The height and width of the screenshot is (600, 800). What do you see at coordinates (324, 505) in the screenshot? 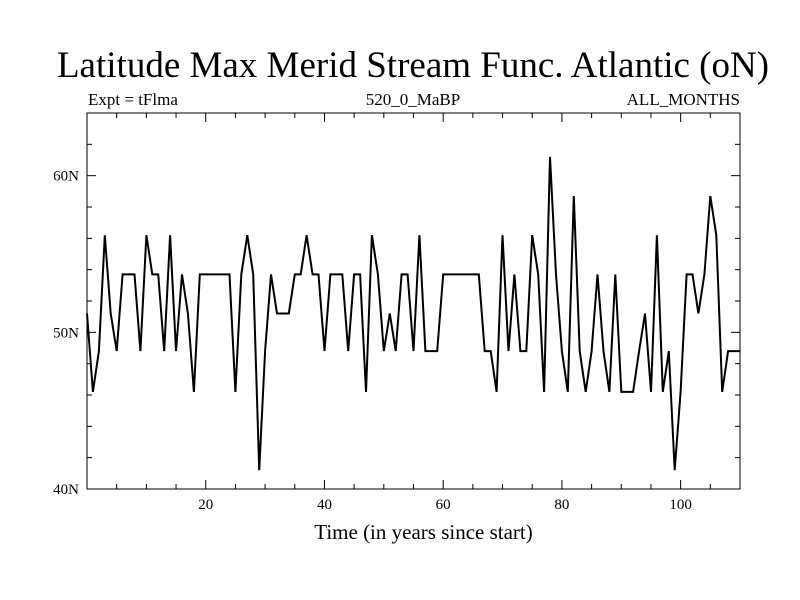
I see `x-tick-label: 40` at bounding box center [324, 505].